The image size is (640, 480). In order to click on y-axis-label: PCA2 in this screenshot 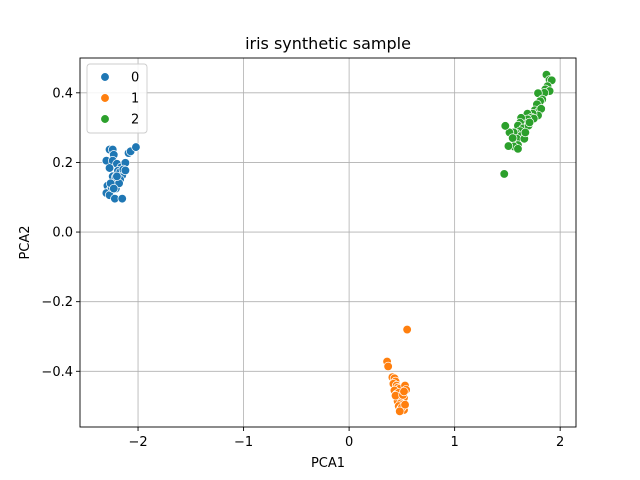, I will do `click(25, 242)`.